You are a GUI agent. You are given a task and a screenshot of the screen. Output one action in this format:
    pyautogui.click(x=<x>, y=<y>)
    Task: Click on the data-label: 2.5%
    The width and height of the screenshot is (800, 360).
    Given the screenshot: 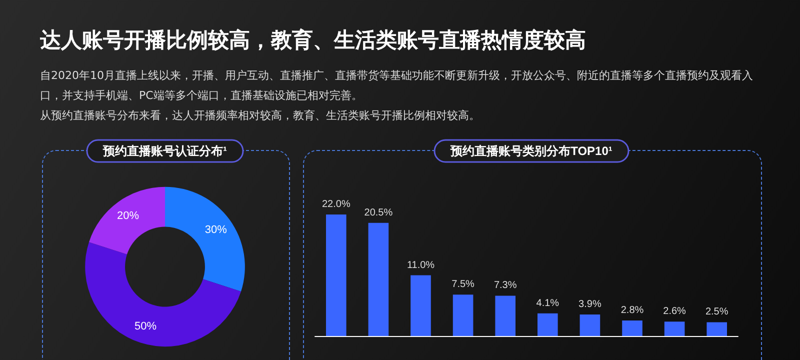 What is the action you would take?
    pyautogui.click(x=716, y=312)
    